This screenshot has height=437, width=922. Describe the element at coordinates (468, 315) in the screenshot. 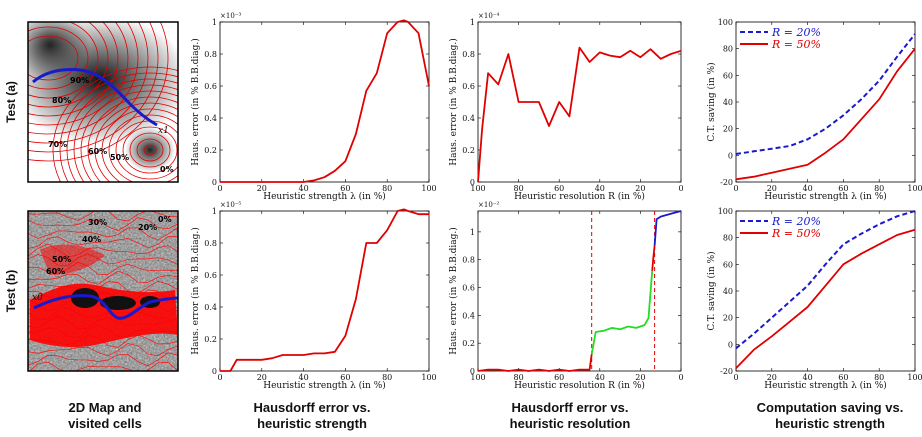

I see `y-tick-label: 0.4` at that location.